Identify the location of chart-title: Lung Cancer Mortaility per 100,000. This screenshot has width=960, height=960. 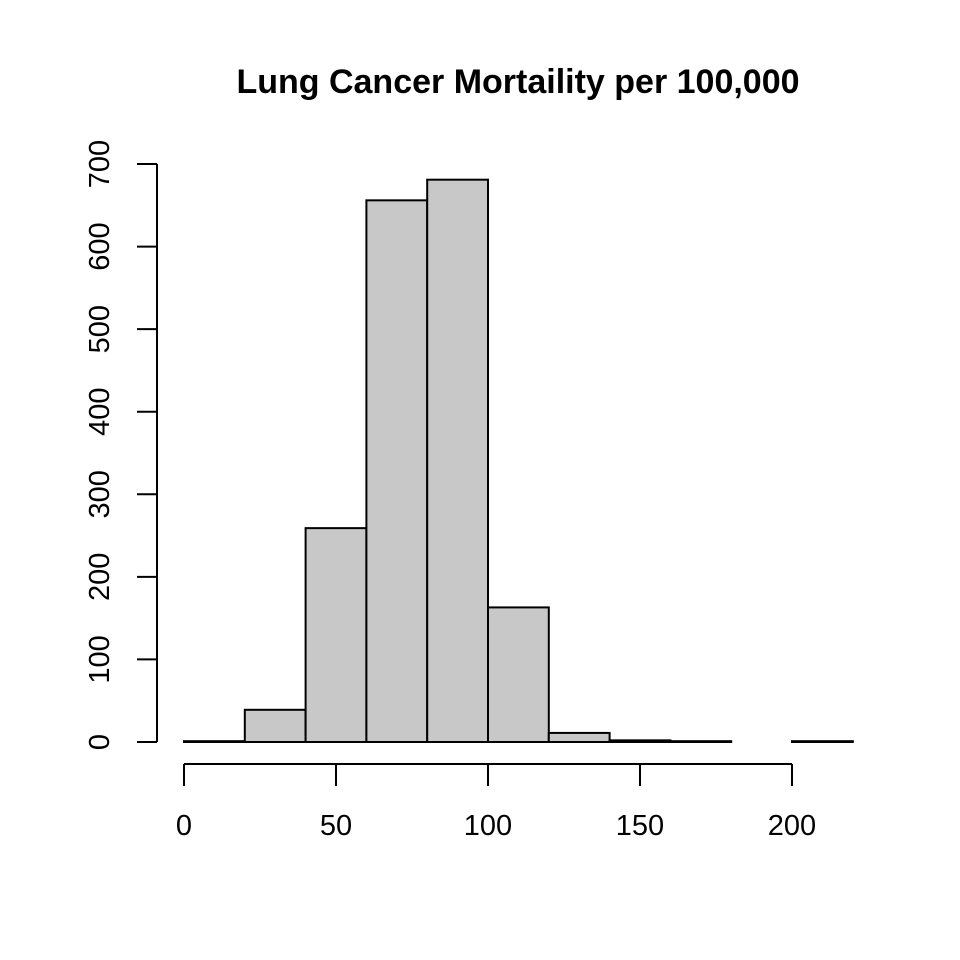
(517, 82).